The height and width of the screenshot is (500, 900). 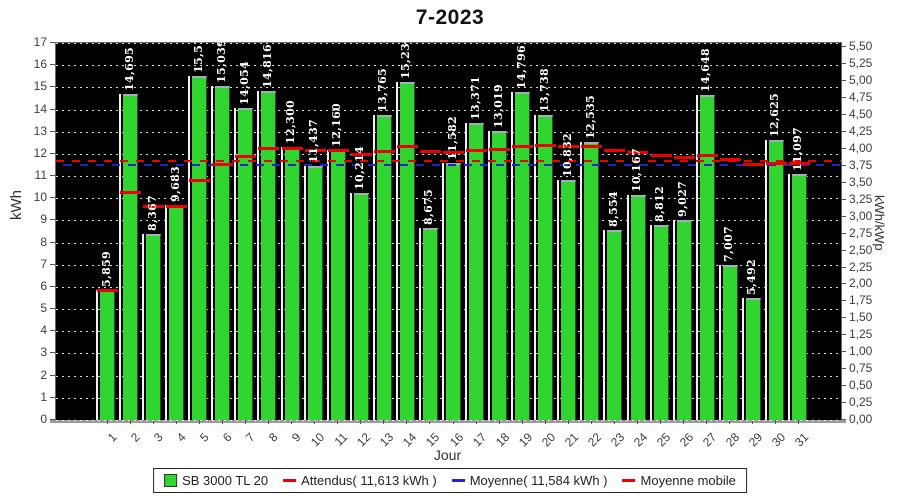 I want to click on bar-value-label: 11,097, so click(x=797, y=149).